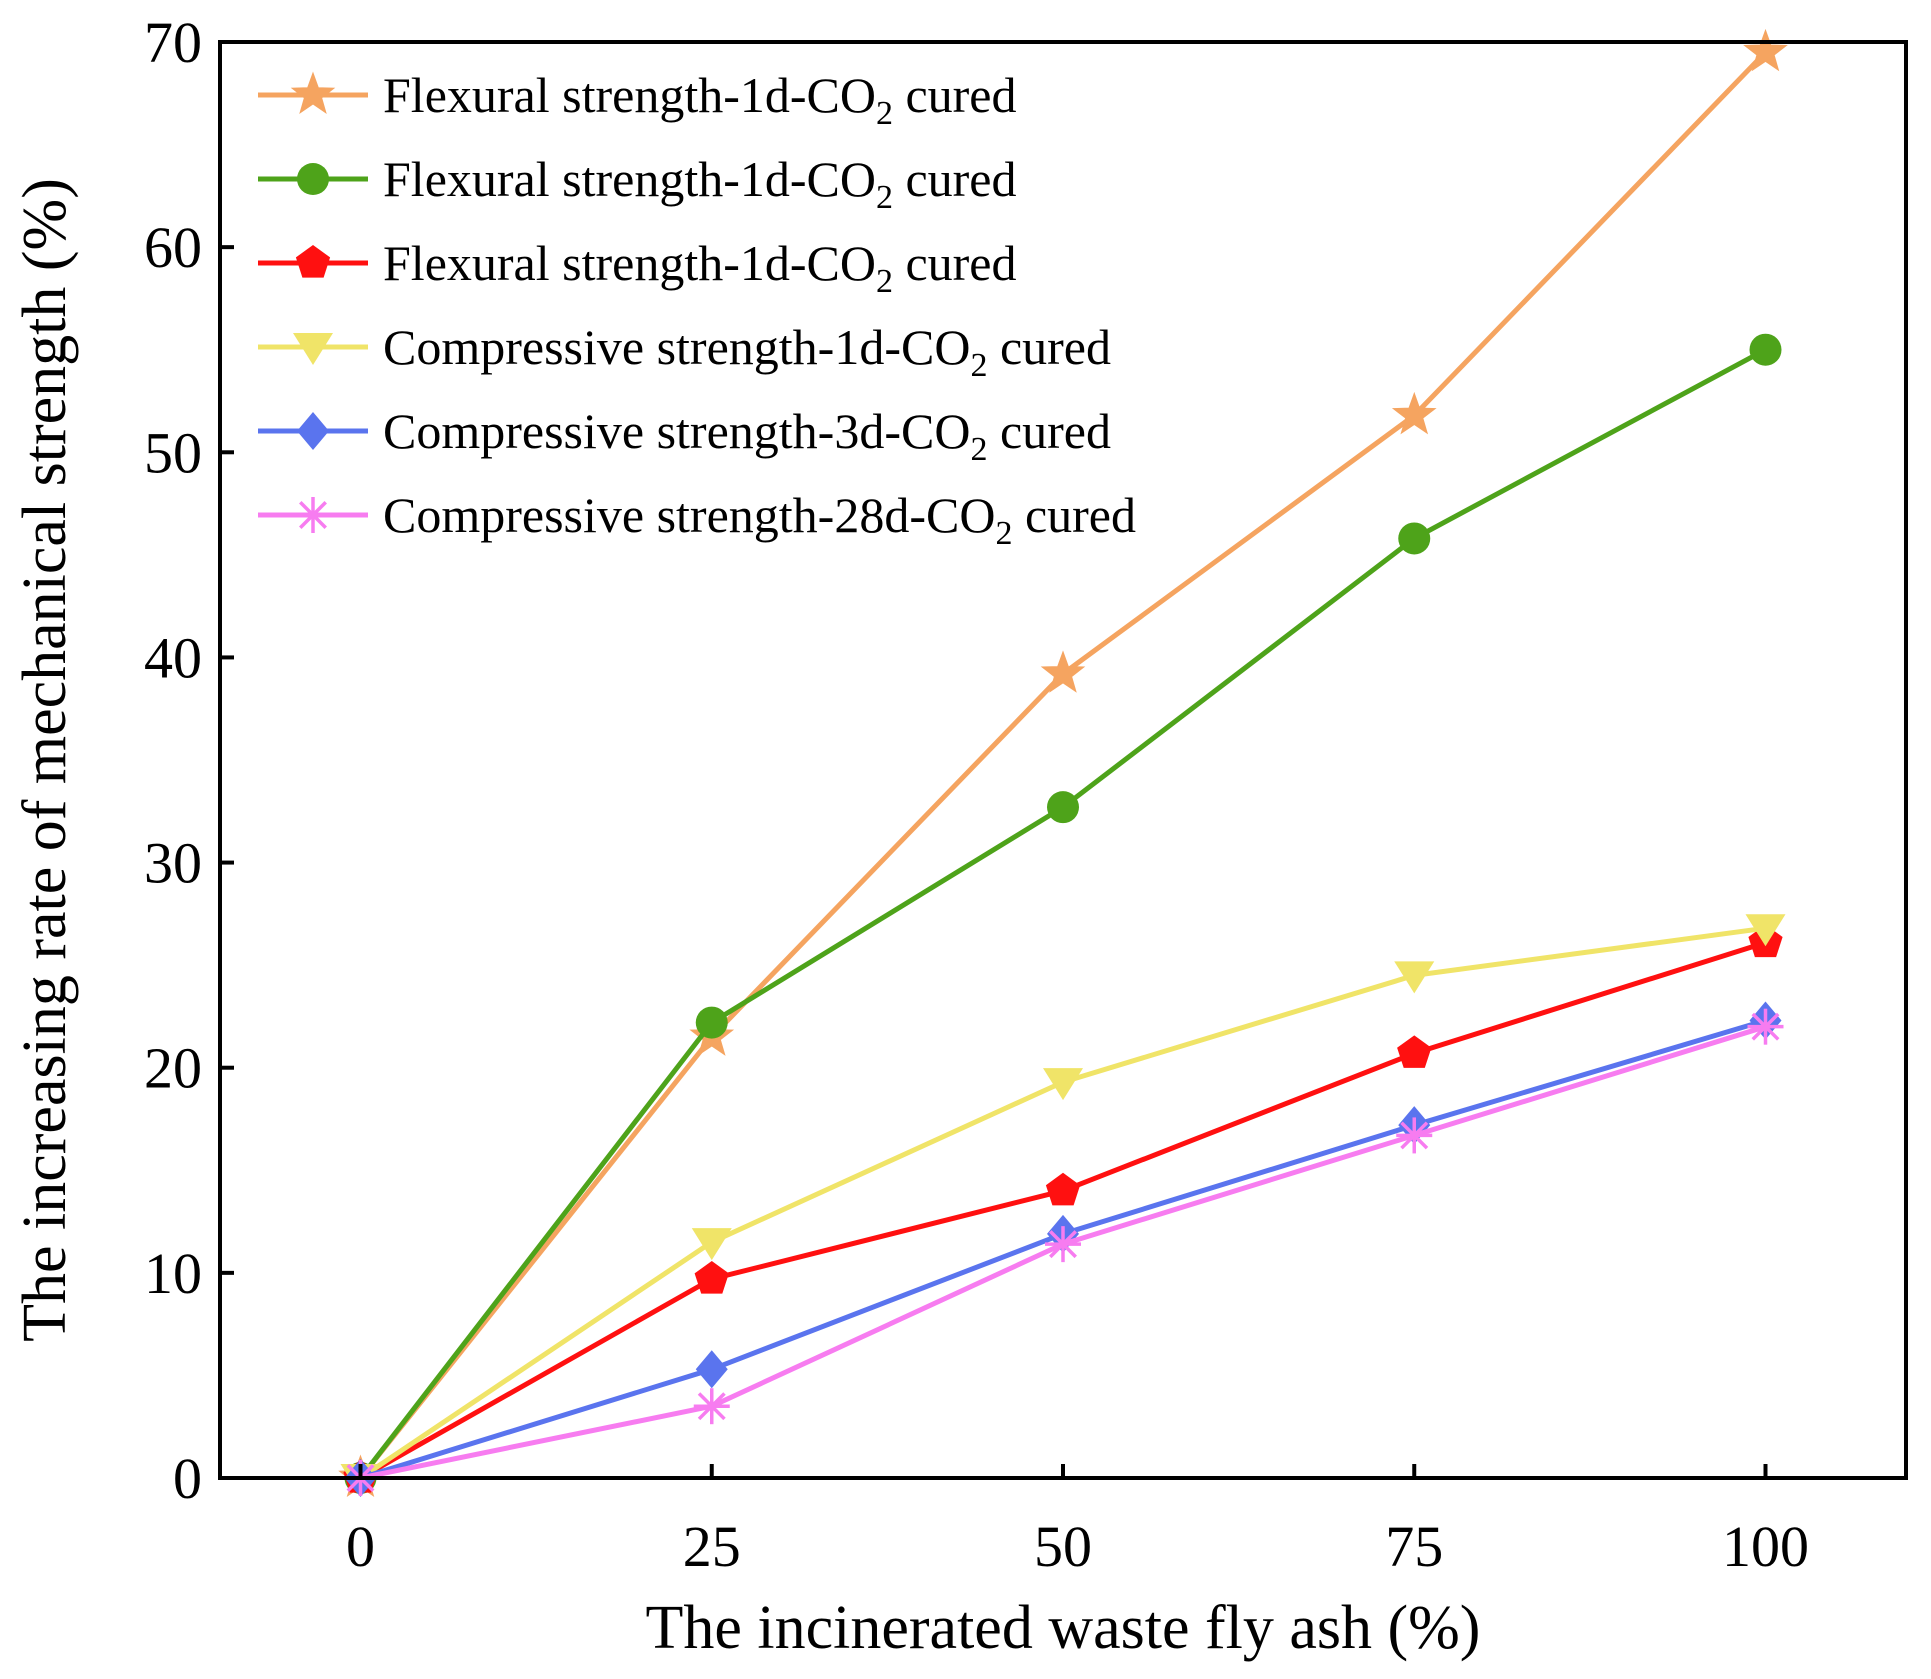 The image size is (1931, 1679). I want to click on y-tick-label: 10, so click(173, 1273).